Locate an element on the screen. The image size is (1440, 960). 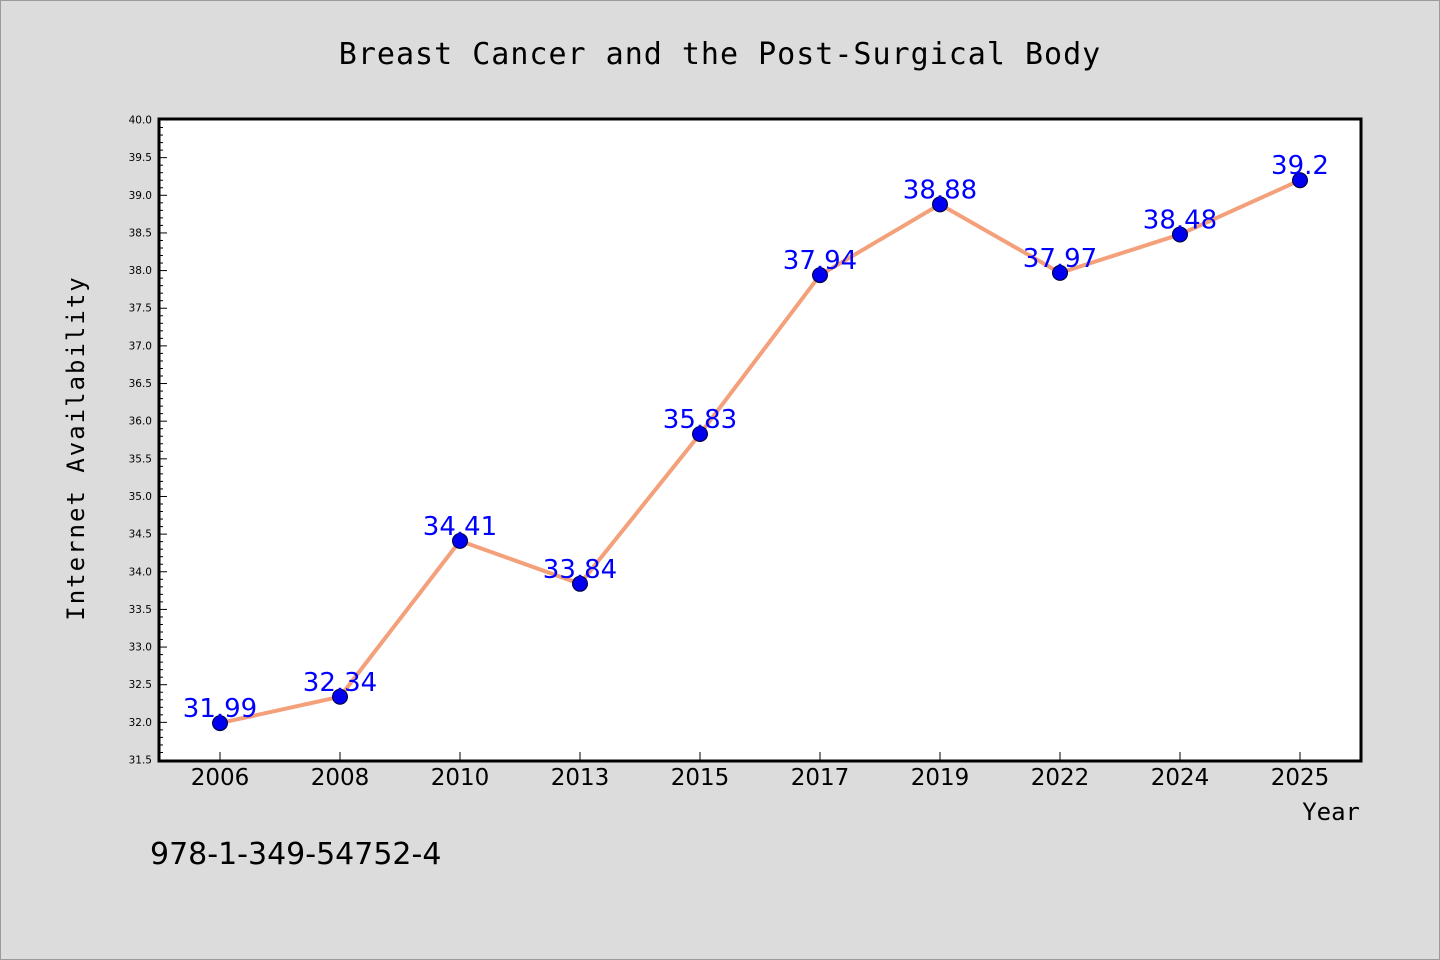
data-label: 32.34 is located at coordinates (340, 683).